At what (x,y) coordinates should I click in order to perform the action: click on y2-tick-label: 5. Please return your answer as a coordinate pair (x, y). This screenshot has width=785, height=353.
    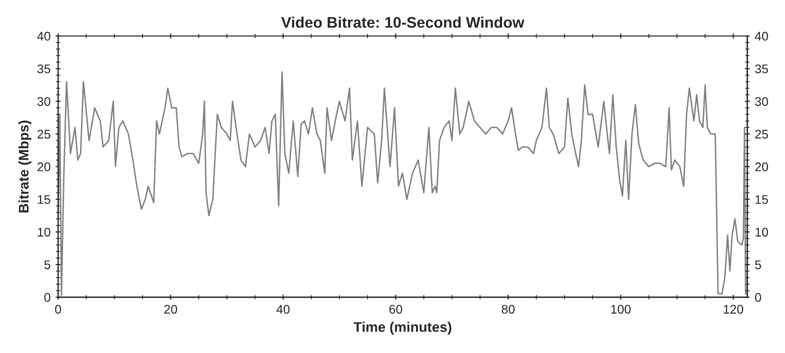
    Looking at the image, I should click on (758, 265).